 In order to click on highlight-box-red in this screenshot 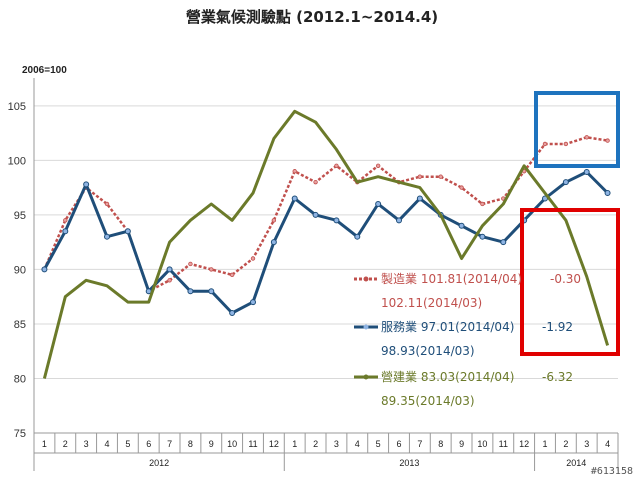, I will do `click(570, 282)`.